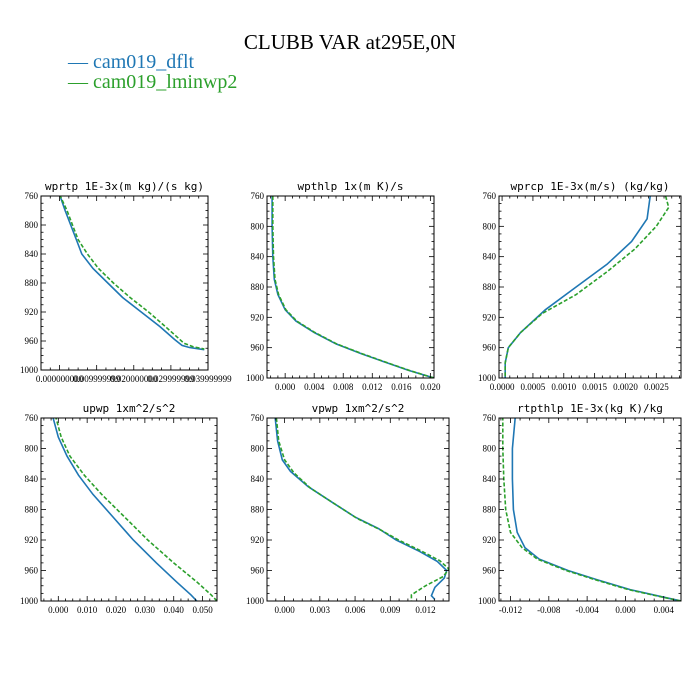 The height and width of the screenshot is (700, 700). I want to click on x-tick-label: 0.009, so click(390, 610).